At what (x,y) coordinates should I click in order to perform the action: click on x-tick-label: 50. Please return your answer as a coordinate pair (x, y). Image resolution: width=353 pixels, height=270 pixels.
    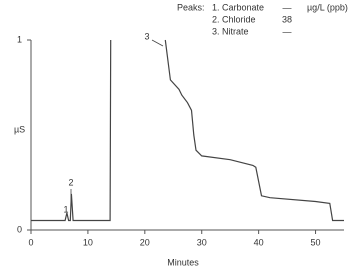
    Looking at the image, I should click on (316, 242).